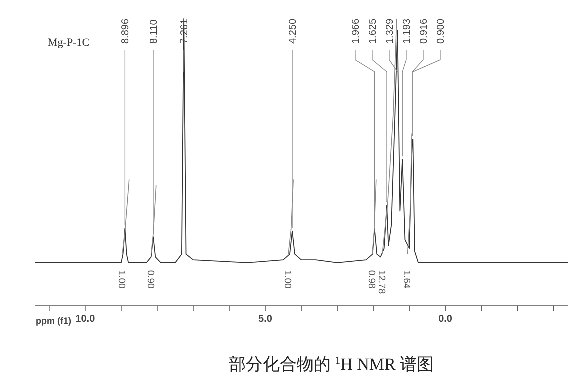 The height and width of the screenshot is (383, 575). What do you see at coordinates (331, 364) in the screenshot?
I see `text: 部分化合物的 $^{1}$H NMR 谱图` at bounding box center [331, 364].